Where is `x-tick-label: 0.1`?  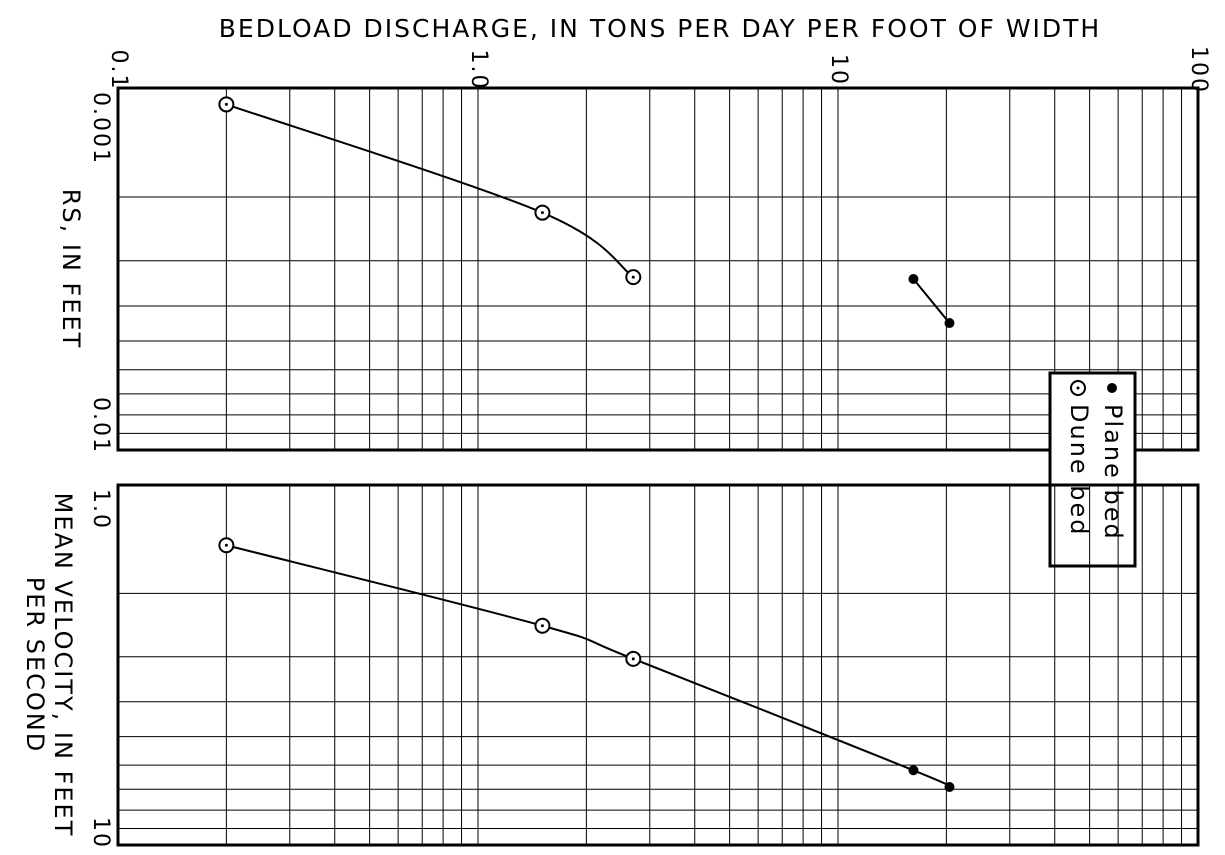 x-tick-label: 0.1 is located at coordinates (118, 70).